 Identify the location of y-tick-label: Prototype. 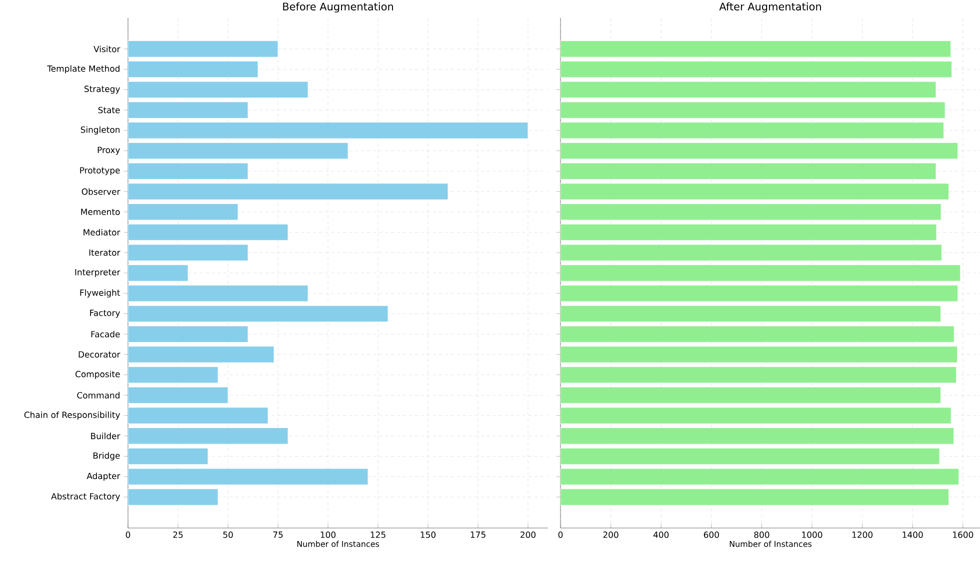
(100, 171).